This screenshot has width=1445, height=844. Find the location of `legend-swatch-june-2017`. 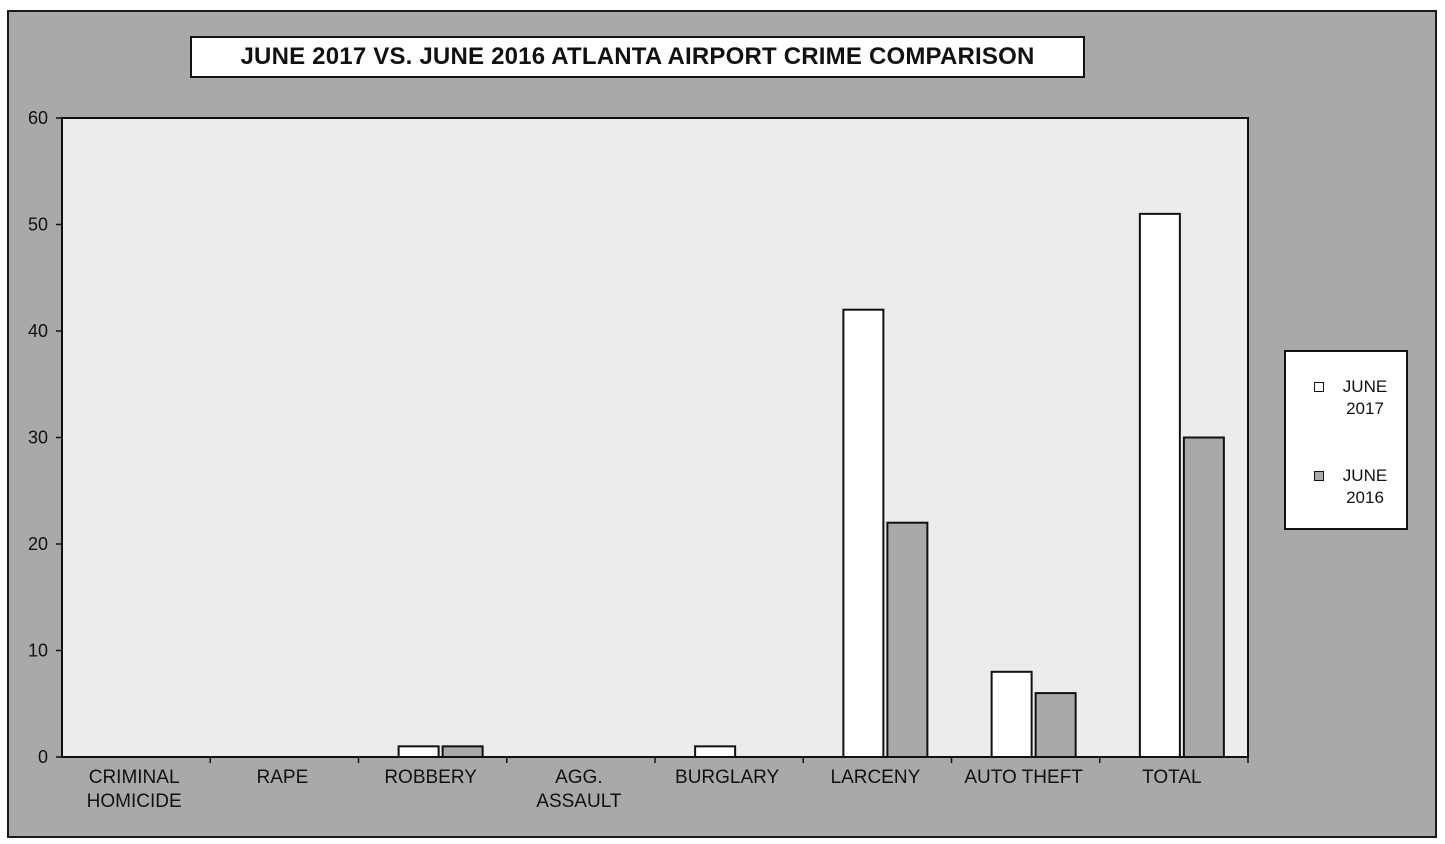

legend-swatch-june-2017 is located at coordinates (1319, 387).